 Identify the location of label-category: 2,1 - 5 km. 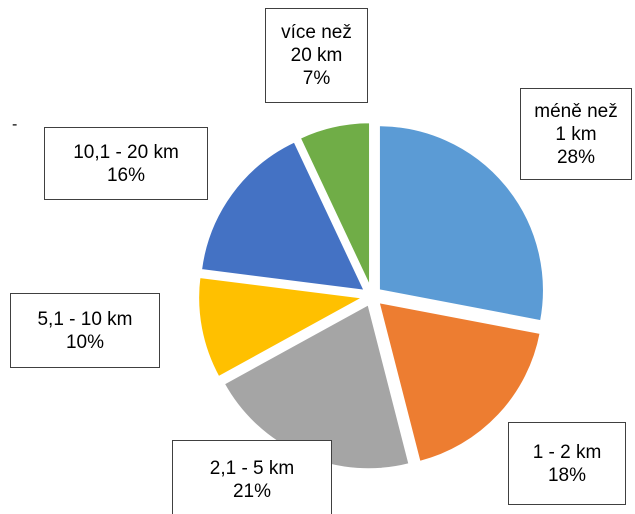
(252, 468).